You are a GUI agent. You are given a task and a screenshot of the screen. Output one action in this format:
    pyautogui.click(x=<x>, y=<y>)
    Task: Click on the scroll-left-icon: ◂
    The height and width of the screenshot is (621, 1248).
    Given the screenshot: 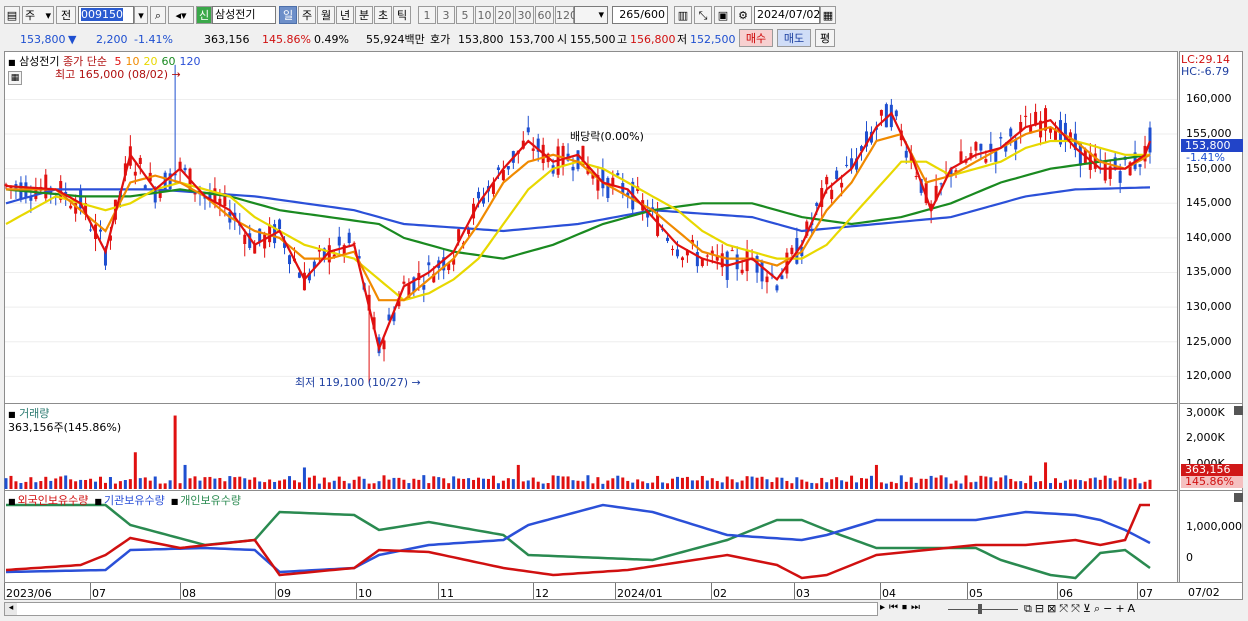 What is the action you would take?
    pyautogui.click(x=11, y=609)
    